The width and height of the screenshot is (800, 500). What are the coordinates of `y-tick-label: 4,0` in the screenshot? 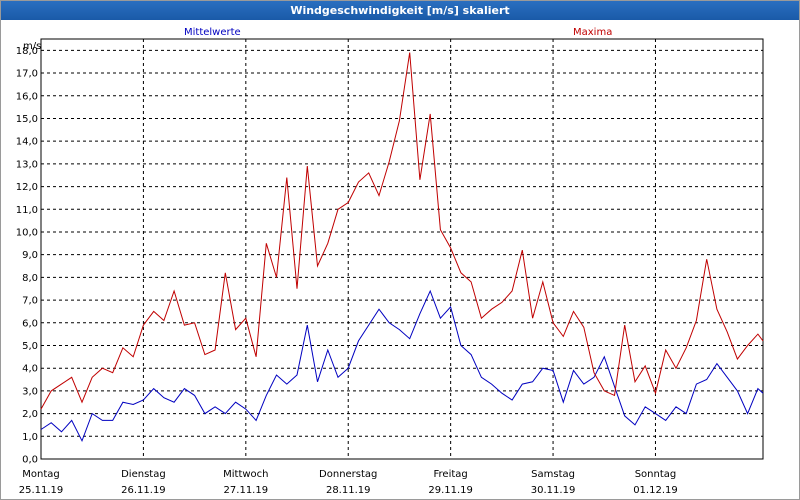 It's located at (30, 369).